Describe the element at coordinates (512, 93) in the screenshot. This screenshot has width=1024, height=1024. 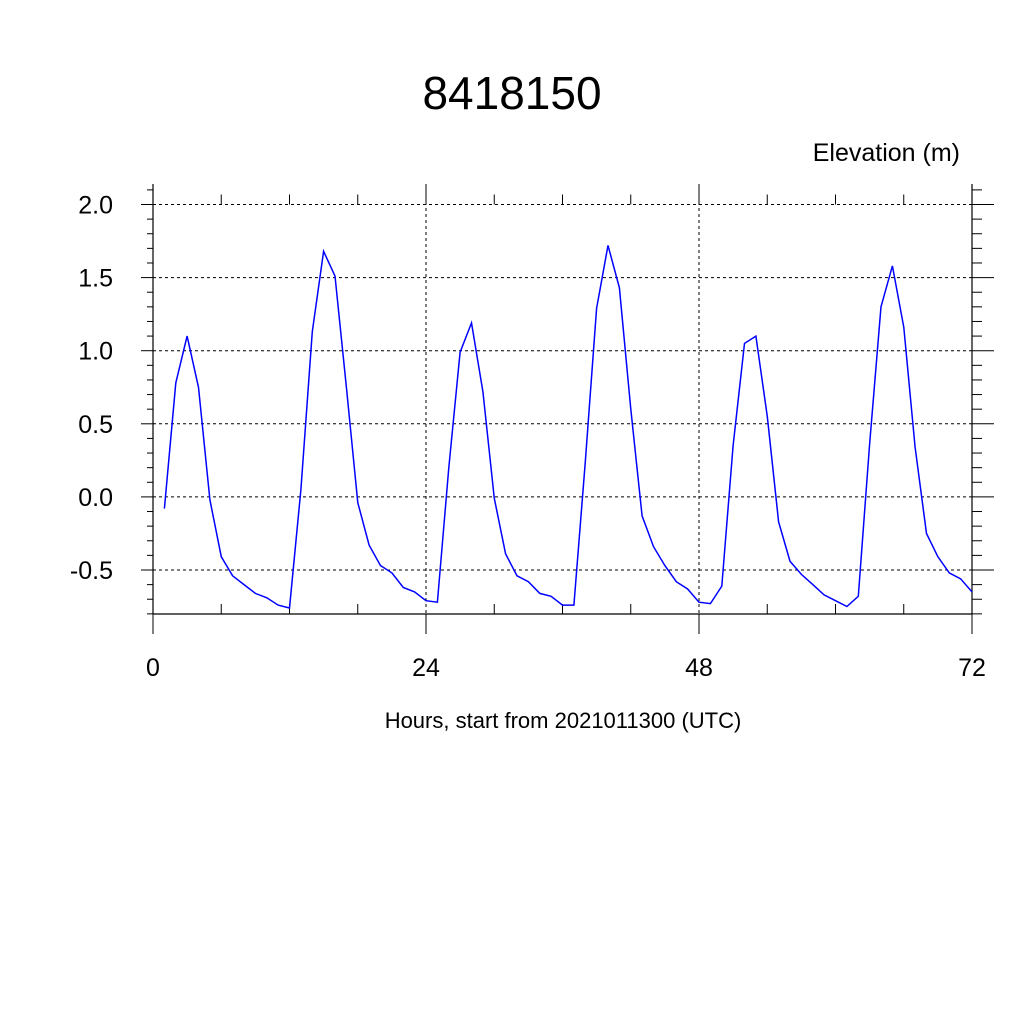
I see `chart-title: 8418150` at that location.